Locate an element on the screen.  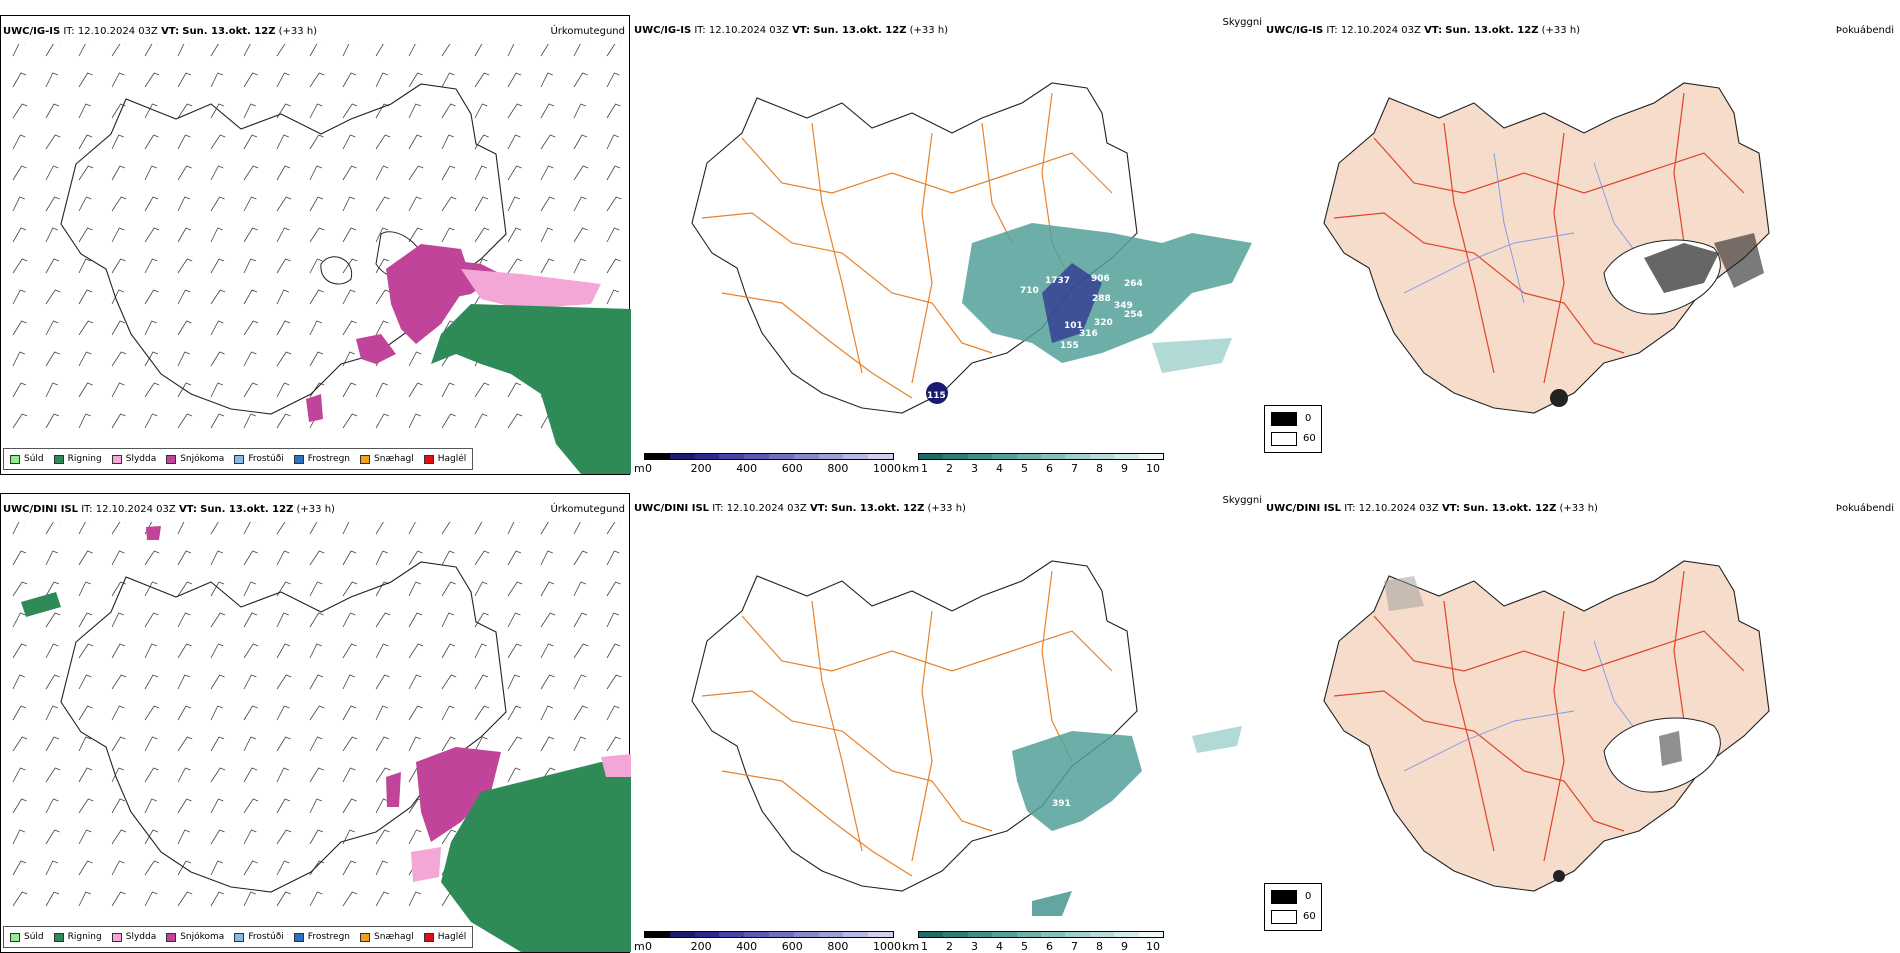
colorbar-tick-label: 3 is located at coordinates (974, 468).